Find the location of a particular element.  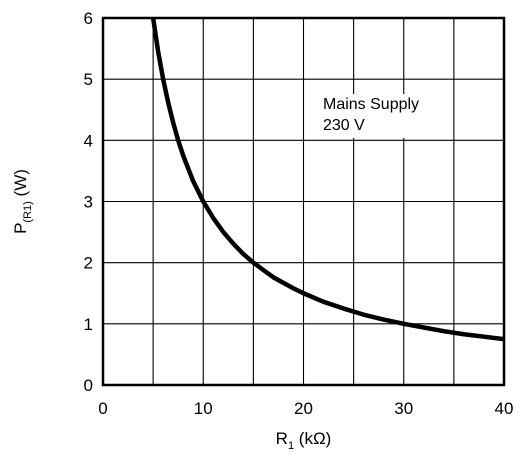

x-tick-label: 10 is located at coordinates (203, 408).